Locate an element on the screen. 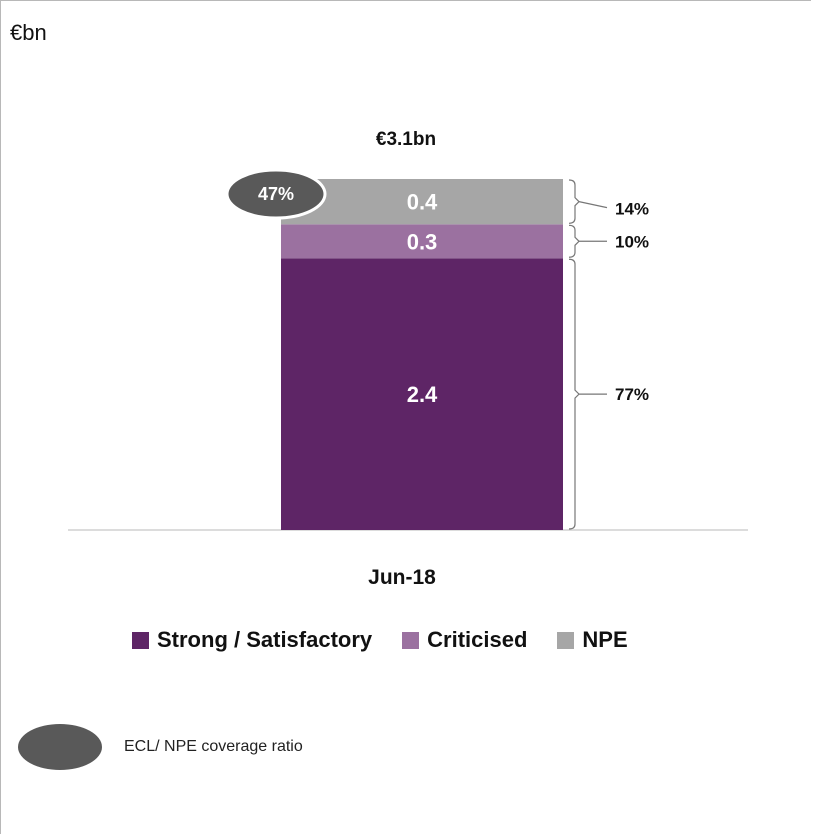 The height and width of the screenshot is (838, 814). coverage-note: ECL/ NPE coverage ratio is located at coordinates (160, 747).